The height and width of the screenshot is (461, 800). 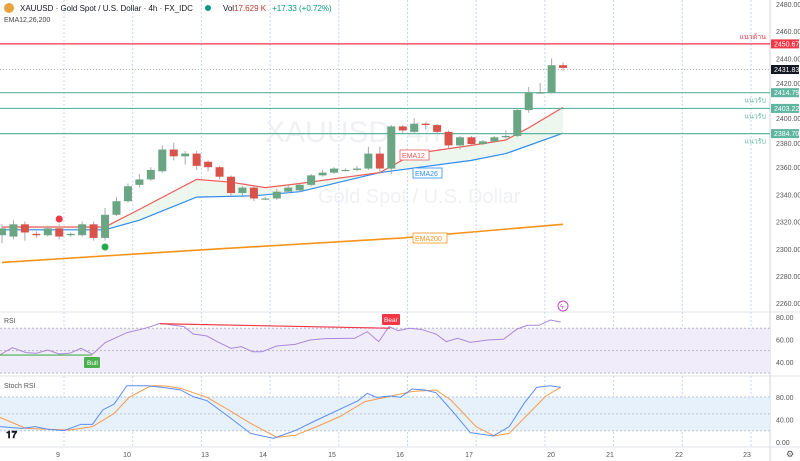 I want to click on ema12-label: EMA12, so click(x=413, y=156).